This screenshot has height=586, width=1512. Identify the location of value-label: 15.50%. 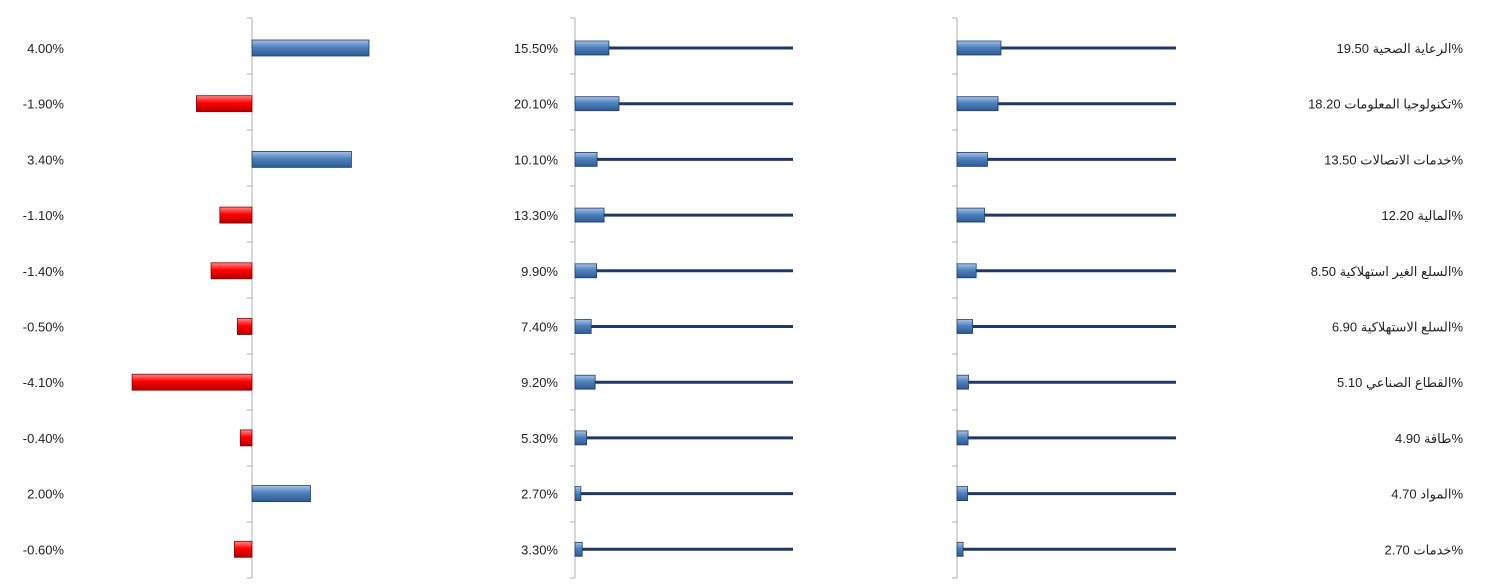
(536, 48).